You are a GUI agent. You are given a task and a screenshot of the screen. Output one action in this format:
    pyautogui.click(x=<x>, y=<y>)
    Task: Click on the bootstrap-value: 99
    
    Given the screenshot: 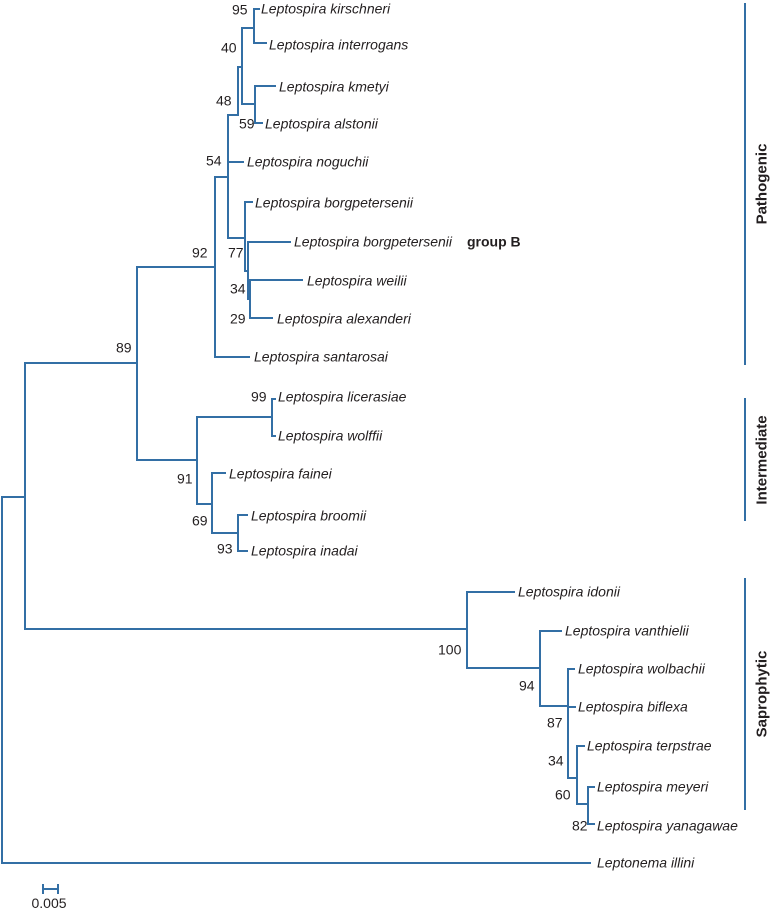 What is the action you would take?
    pyautogui.click(x=259, y=396)
    